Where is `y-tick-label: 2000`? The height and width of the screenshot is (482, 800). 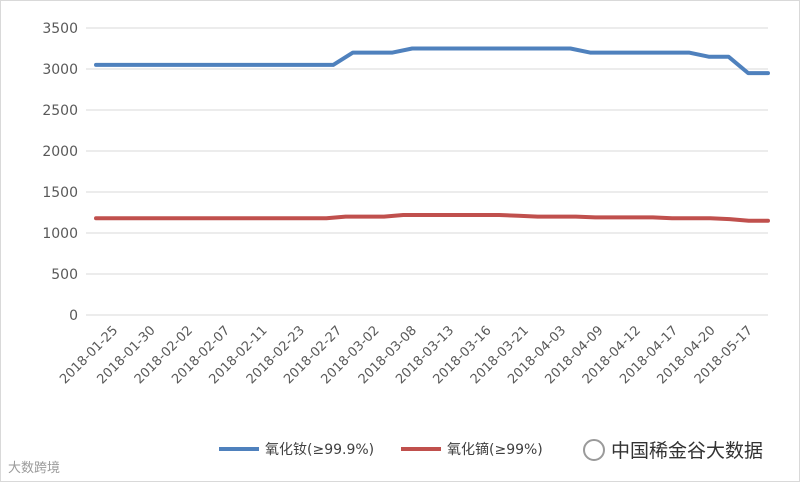 y-tick-label: 2000 is located at coordinates (60, 152).